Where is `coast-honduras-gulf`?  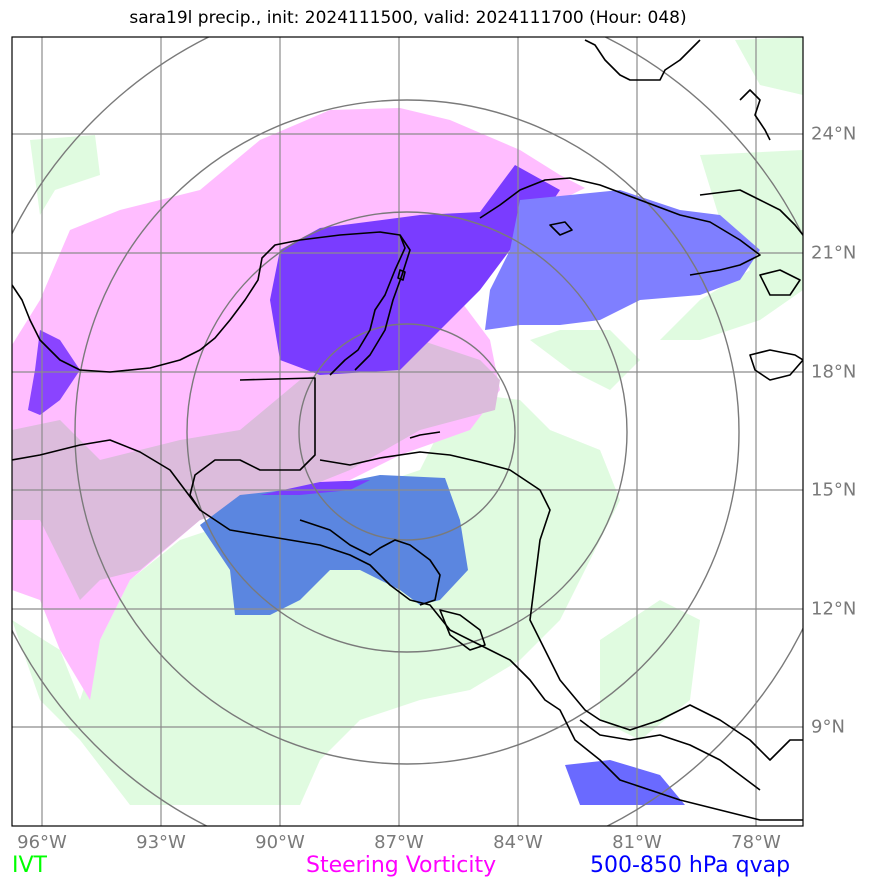 coast-honduras-gulf is located at coordinates (370, 562).